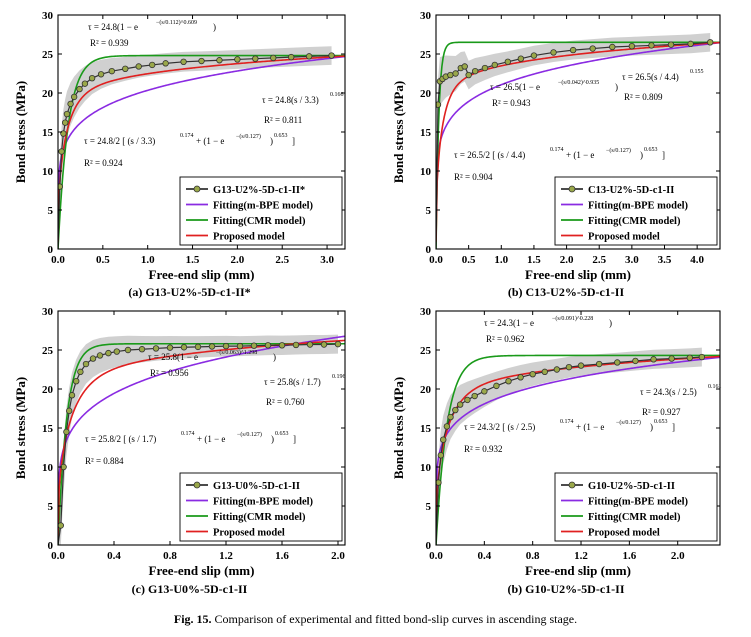  What do you see at coordinates (238, 260) in the screenshot?
I see `x-tick-label: 2.0` at bounding box center [238, 260].